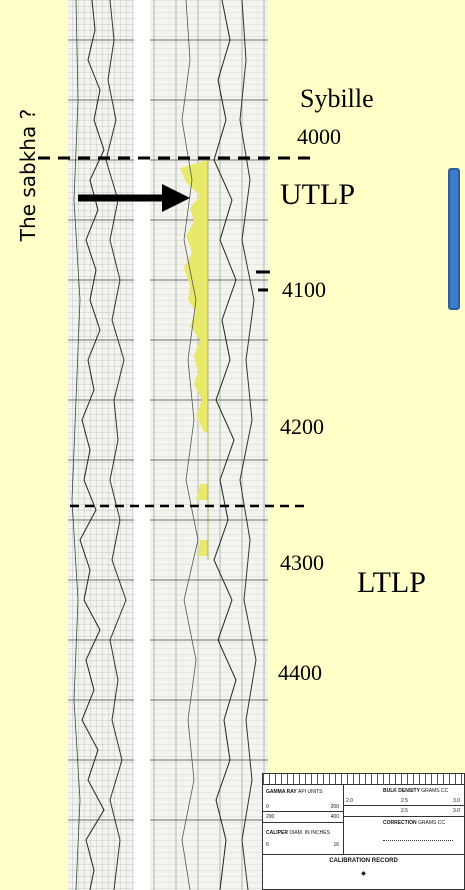 Image resolution: width=465 pixels, height=890 pixels. Describe the element at coordinates (304, 289) in the screenshot. I see `depth-label-4100: 4100` at that location.